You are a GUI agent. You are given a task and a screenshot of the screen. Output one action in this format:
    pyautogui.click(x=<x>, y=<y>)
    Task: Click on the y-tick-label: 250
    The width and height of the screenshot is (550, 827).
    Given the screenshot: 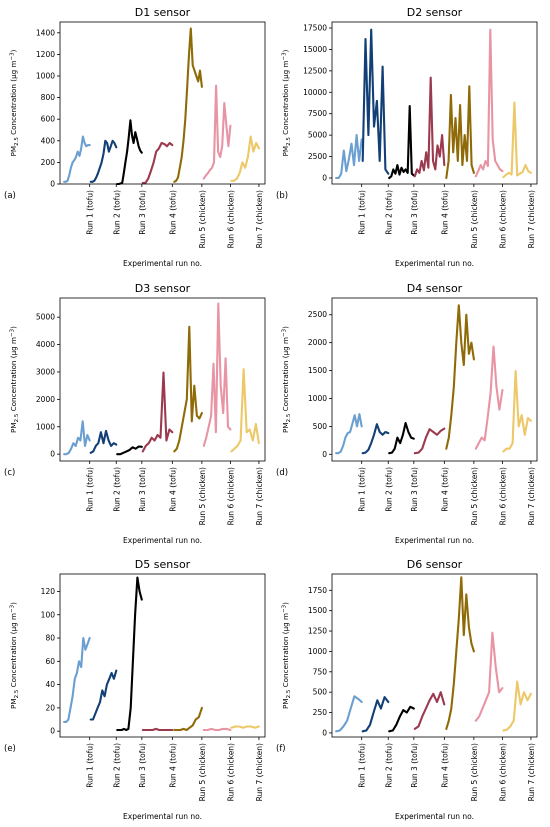 What is the action you would take?
    pyautogui.click(x=320, y=712)
    